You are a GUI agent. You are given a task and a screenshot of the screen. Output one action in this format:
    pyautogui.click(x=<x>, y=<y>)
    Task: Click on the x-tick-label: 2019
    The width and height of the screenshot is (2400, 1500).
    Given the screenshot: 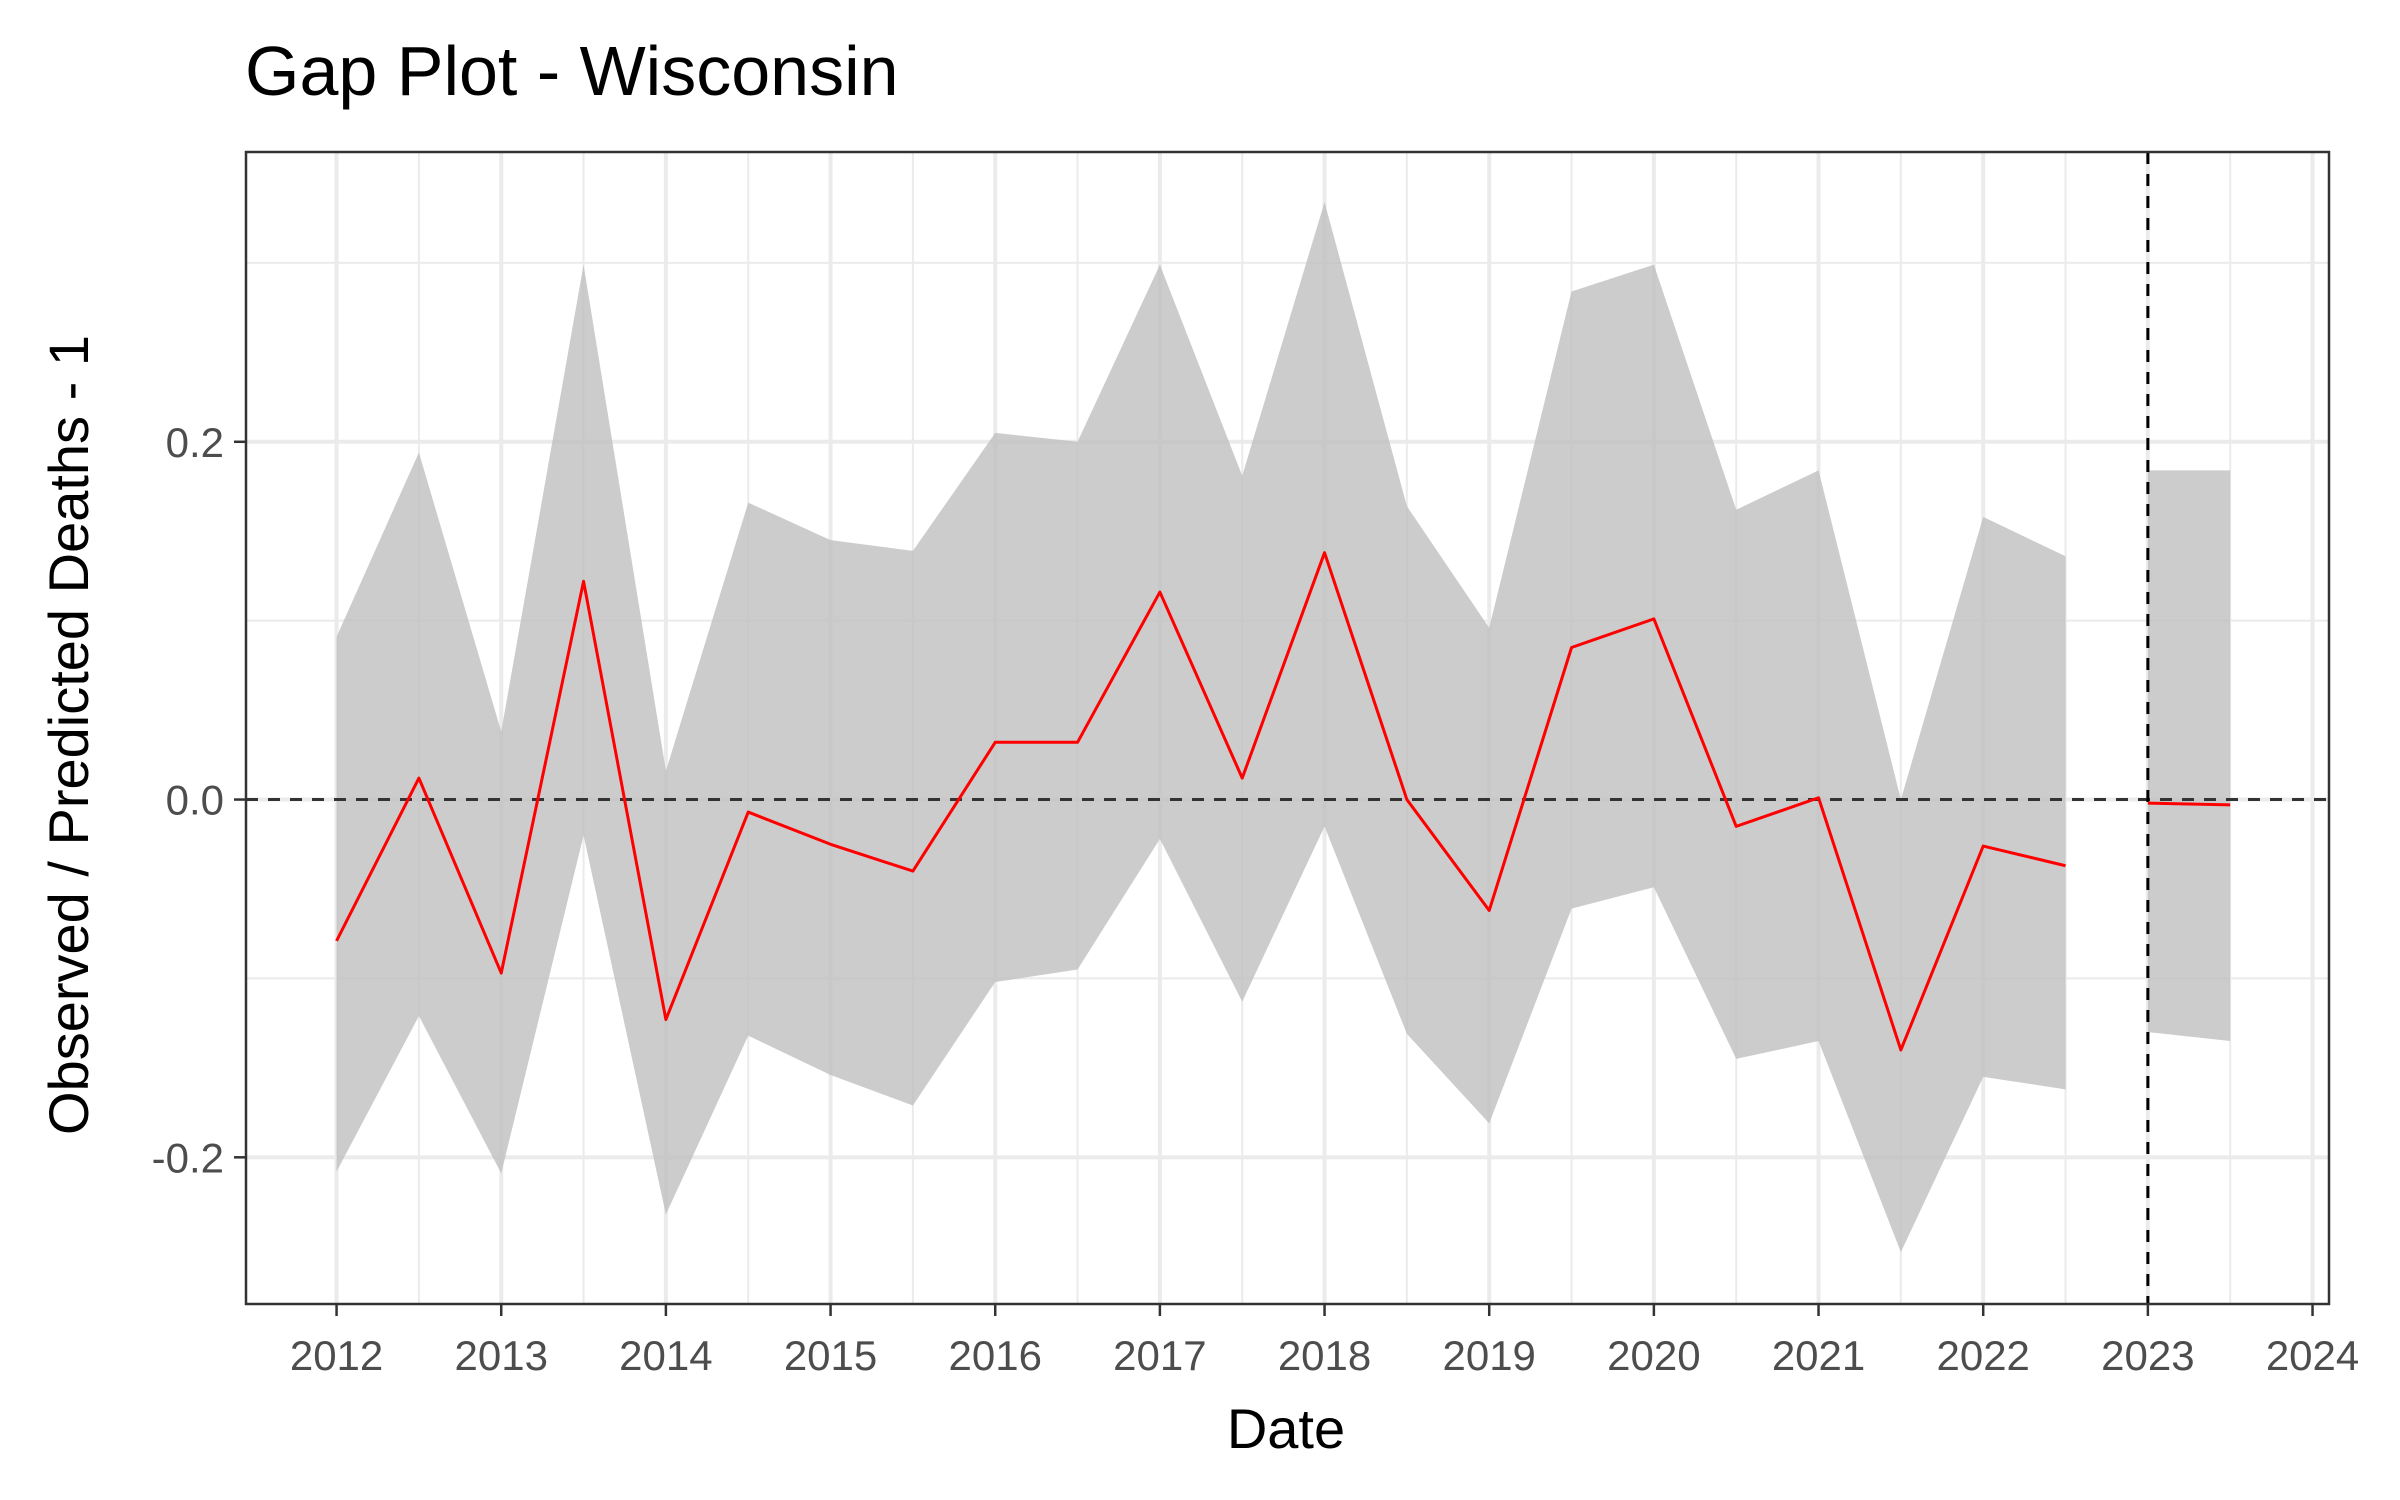 What is the action you would take?
    pyautogui.click(x=1488, y=1355)
    